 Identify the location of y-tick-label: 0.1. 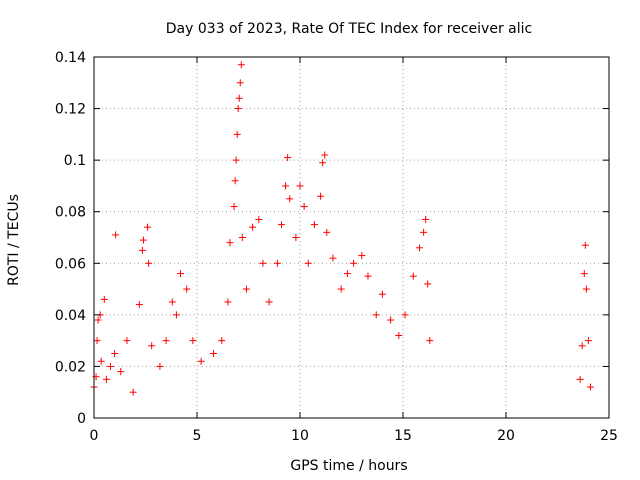
(75, 161).